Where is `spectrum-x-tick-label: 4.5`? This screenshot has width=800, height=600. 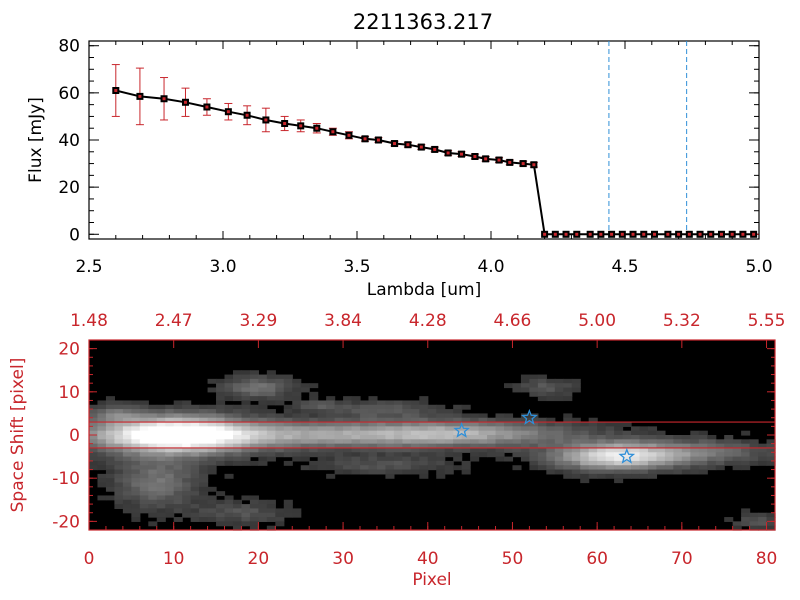 spectrum-x-tick-label: 4.5 is located at coordinates (624, 267).